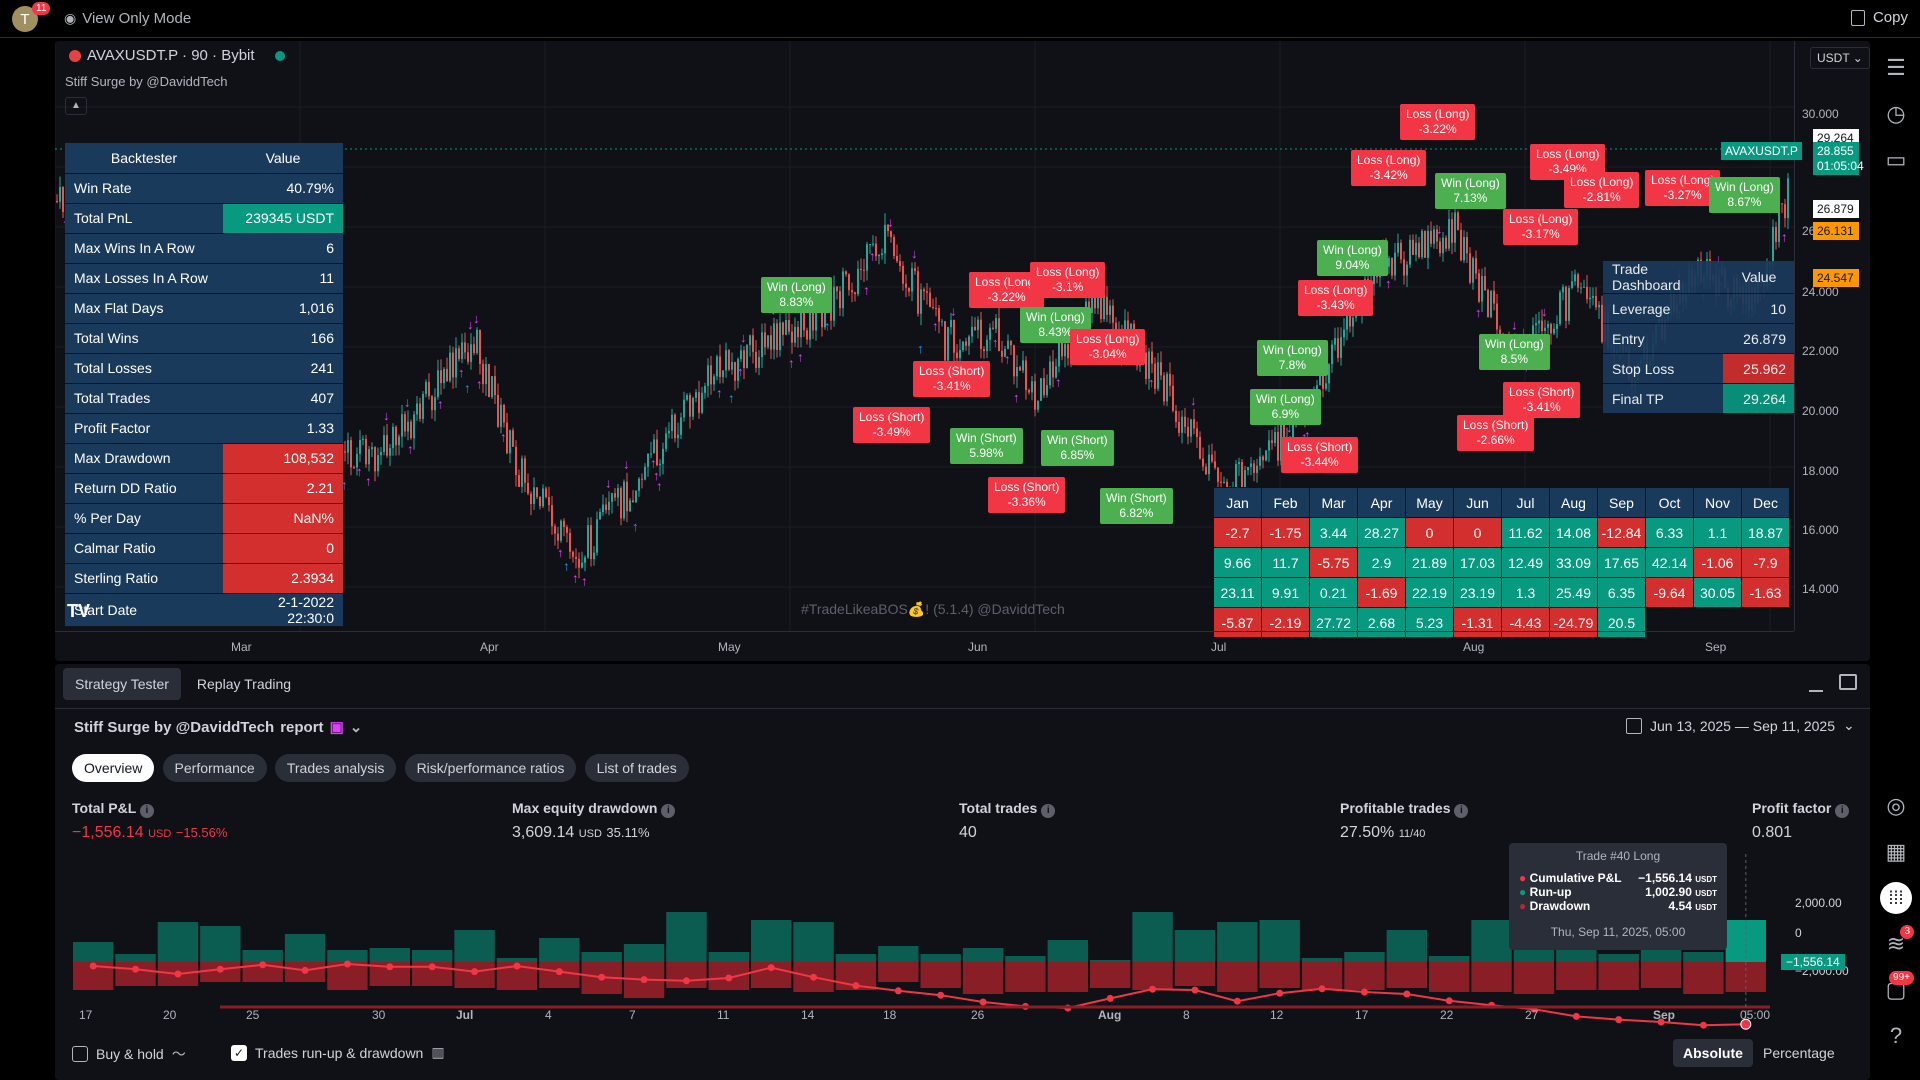 Image resolution: width=1920 pixels, height=1080 pixels. What do you see at coordinates (978, 647) in the screenshot?
I see `time-tick: Jun` at bounding box center [978, 647].